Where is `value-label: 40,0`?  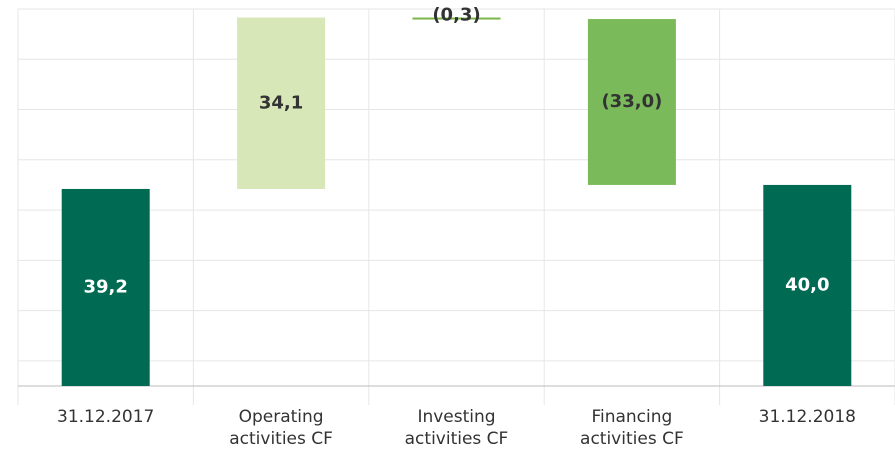 value-label: 40,0 is located at coordinates (807, 284).